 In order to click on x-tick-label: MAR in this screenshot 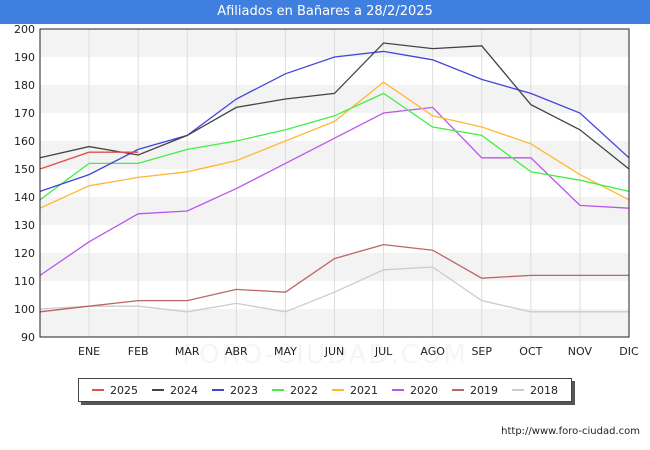, I will do `click(187, 351)`.